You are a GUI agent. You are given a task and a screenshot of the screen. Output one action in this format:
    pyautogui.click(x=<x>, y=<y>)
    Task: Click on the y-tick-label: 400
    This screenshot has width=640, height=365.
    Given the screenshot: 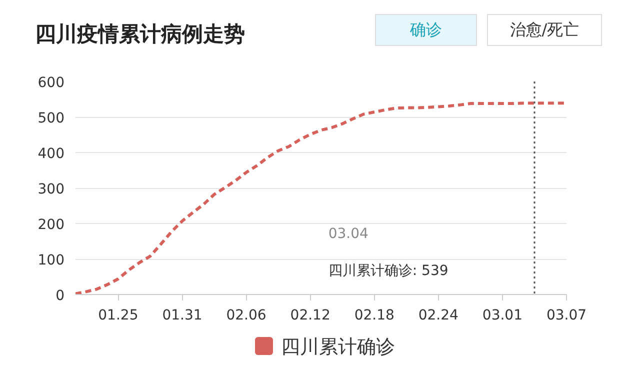 What is the action you would take?
    pyautogui.click(x=51, y=154)
    